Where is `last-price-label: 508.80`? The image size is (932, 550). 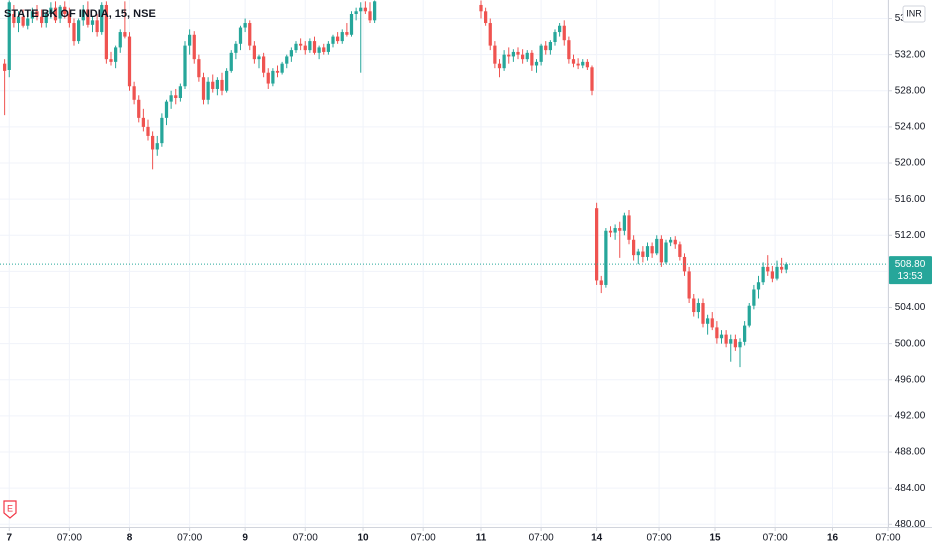
last-price-label: 508.80 is located at coordinates (910, 264).